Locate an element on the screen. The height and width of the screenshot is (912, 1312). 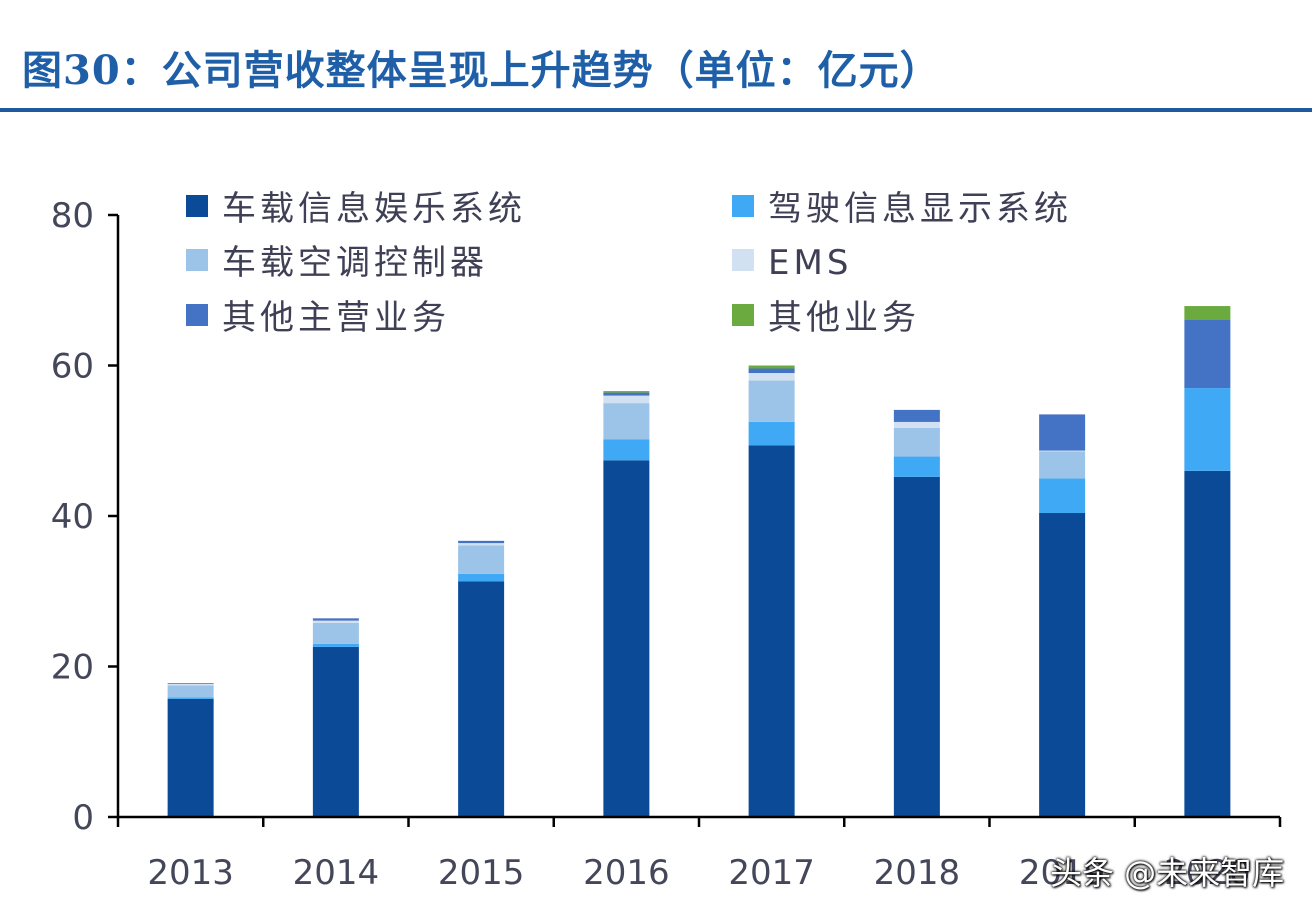
watermark: 头条 @未来智库 is located at coordinates (1167, 873).